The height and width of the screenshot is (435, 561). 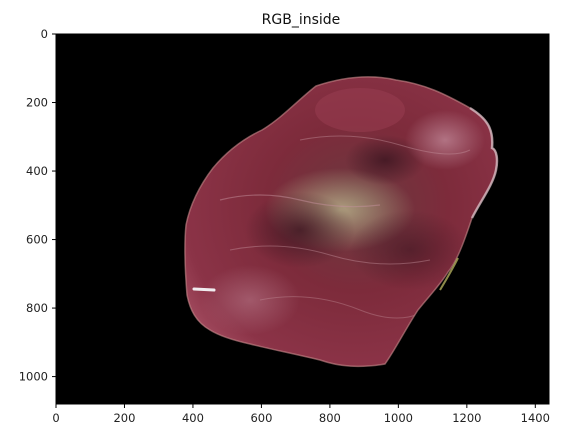 What do you see at coordinates (250, 300) in the screenshot?
I see `tissue-light-lower-left` at bounding box center [250, 300].